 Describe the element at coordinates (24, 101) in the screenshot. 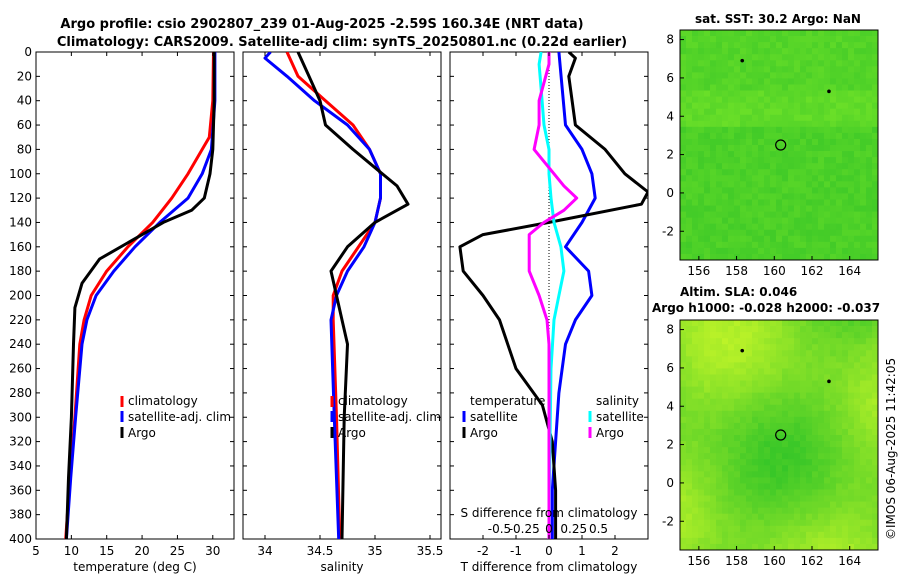

I see `y-tick-label: 40` at that location.